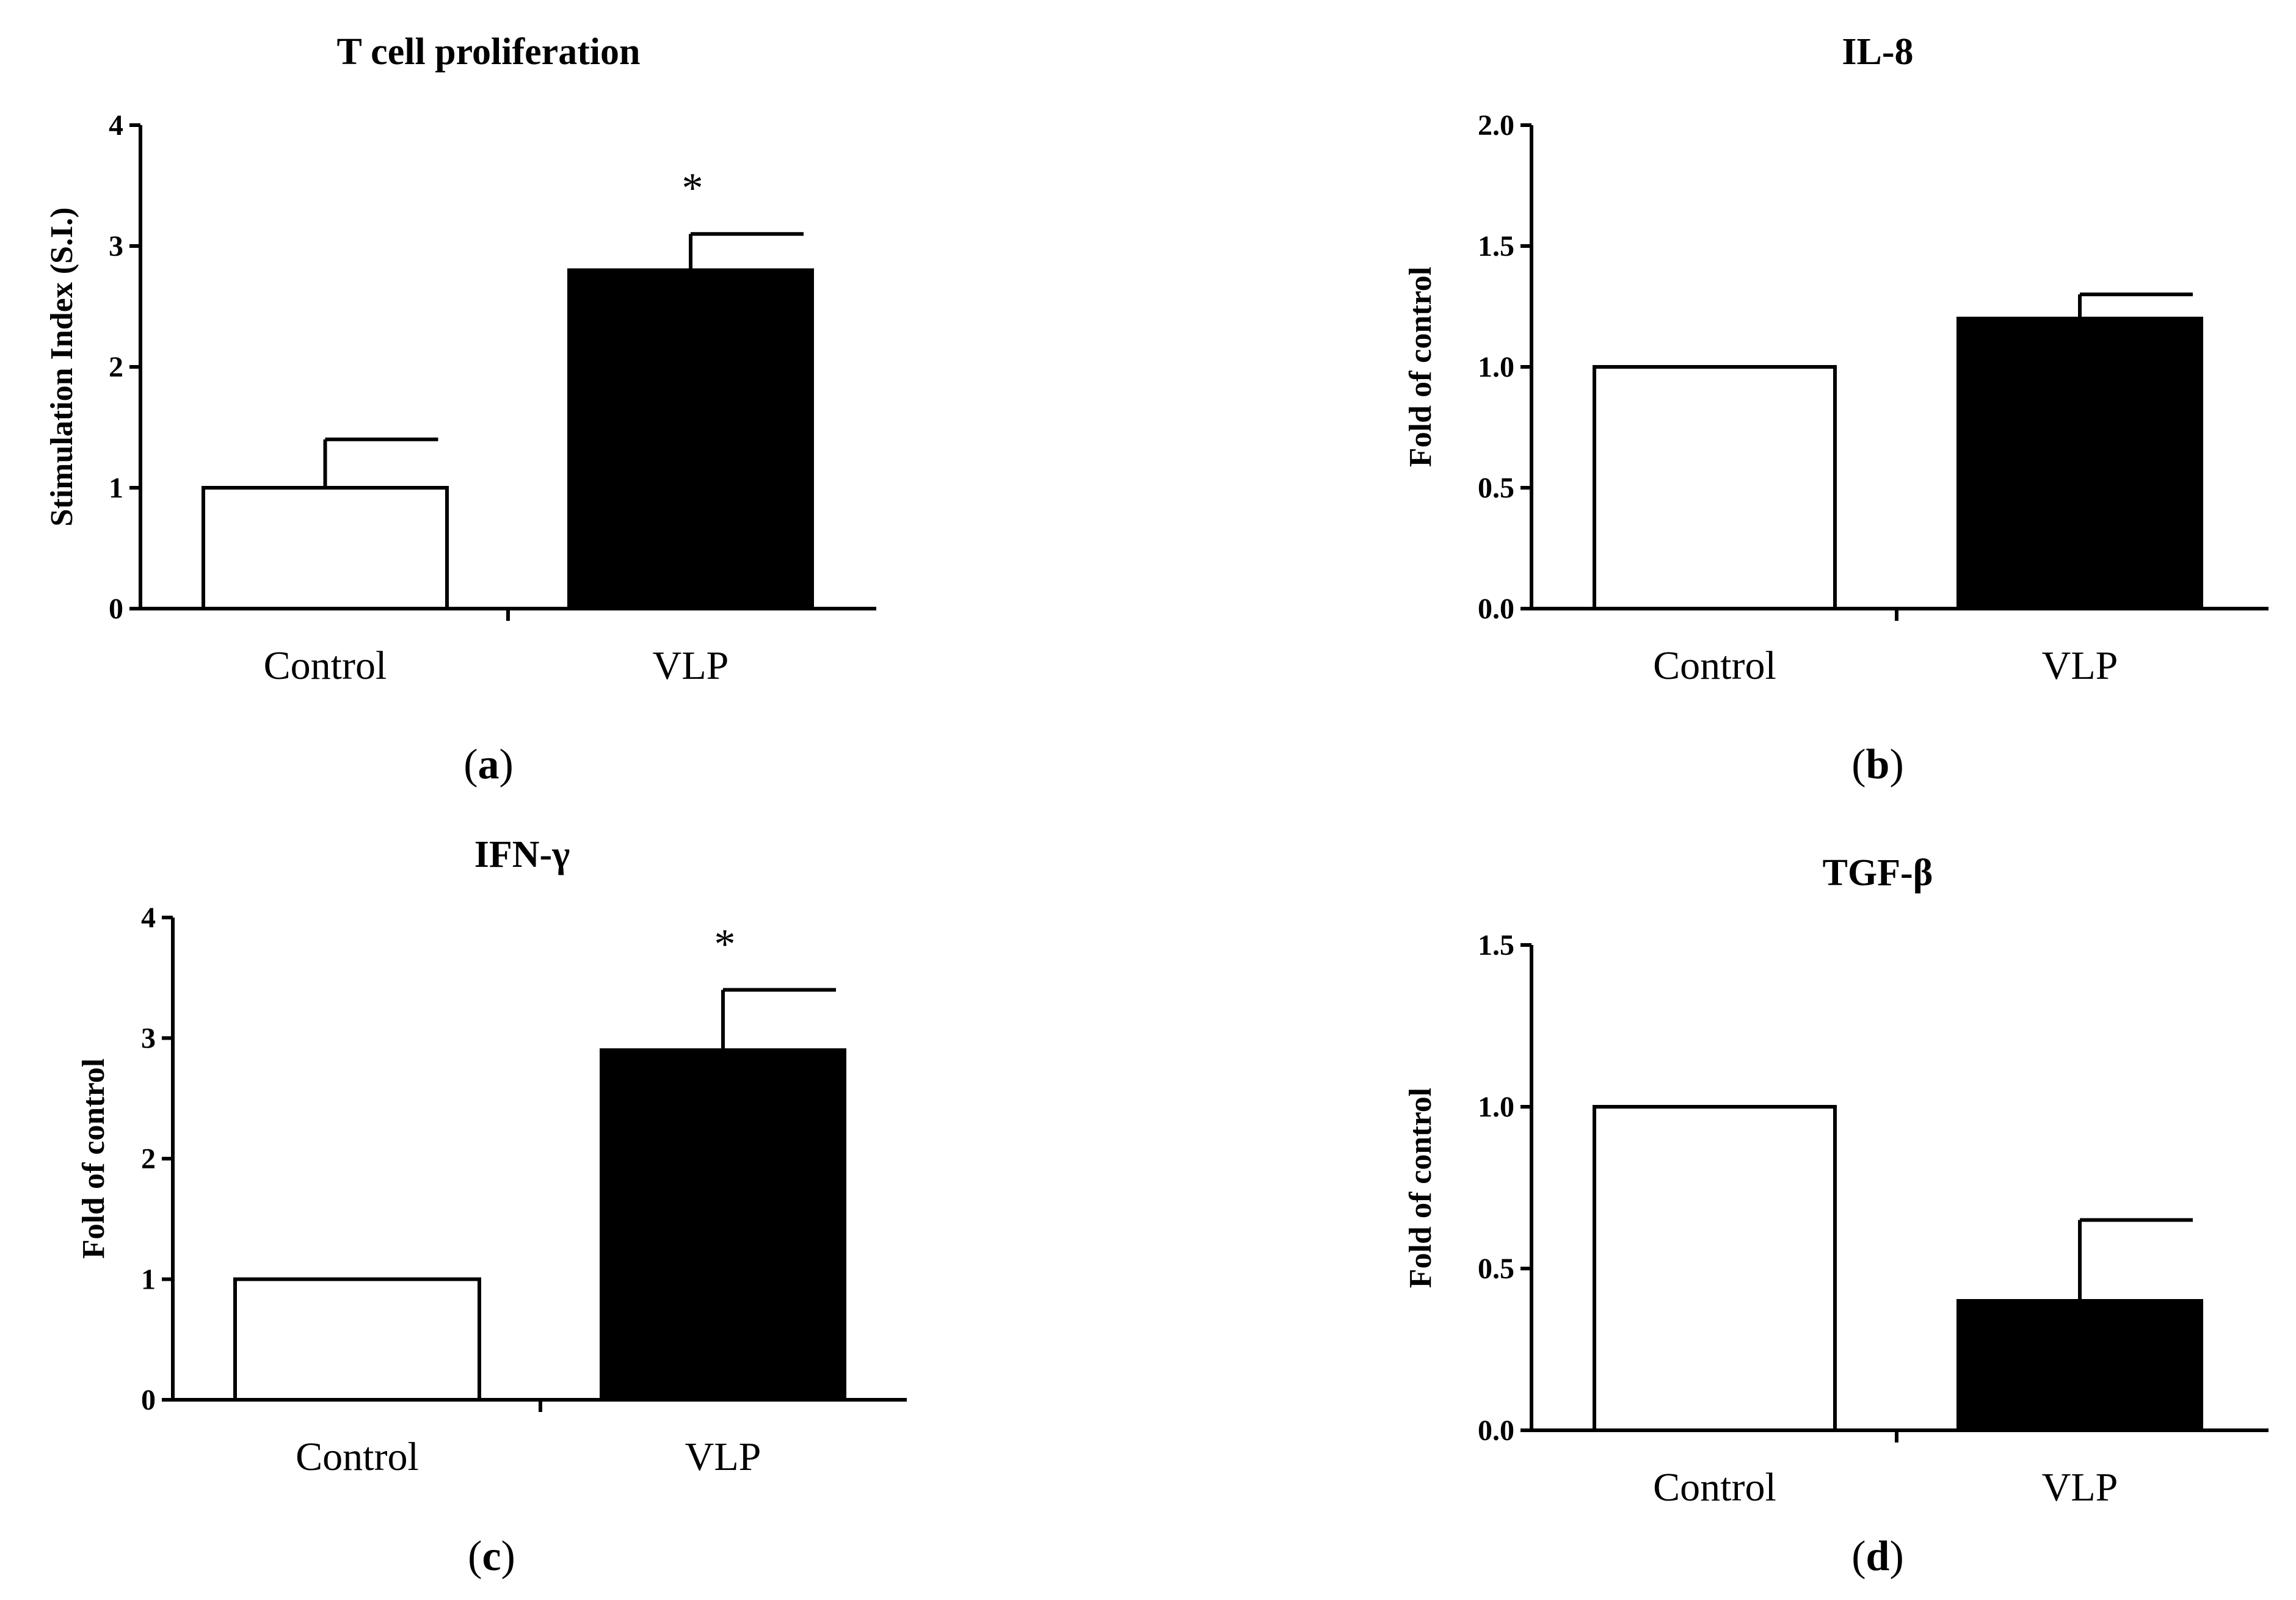 The height and width of the screenshot is (1600, 2296). I want to click on y-axis-label: Stimulation Index (S.I.), so click(62, 367).